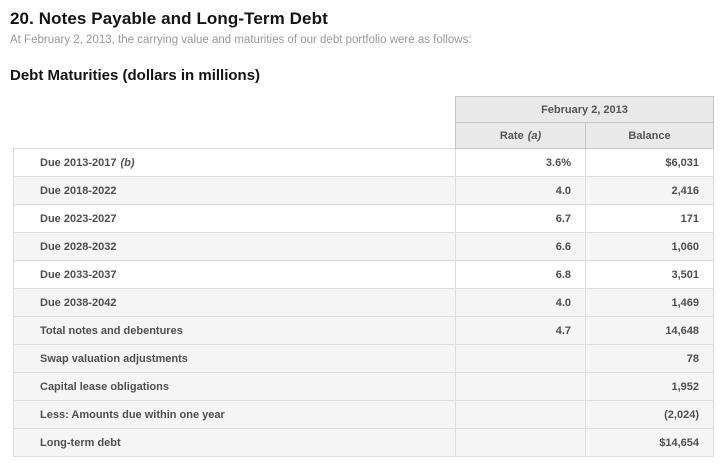 The height and width of the screenshot is (476, 727). Describe the element at coordinates (649, 302) in the screenshot. I see `row-balance-value: 1,469` at that location.